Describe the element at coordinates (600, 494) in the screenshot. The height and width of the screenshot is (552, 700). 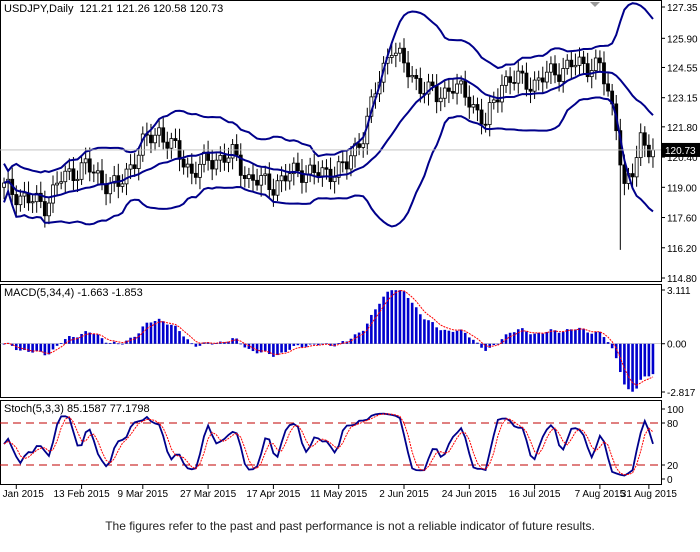
I see `x-label: 7 Aug 2015` at that location.